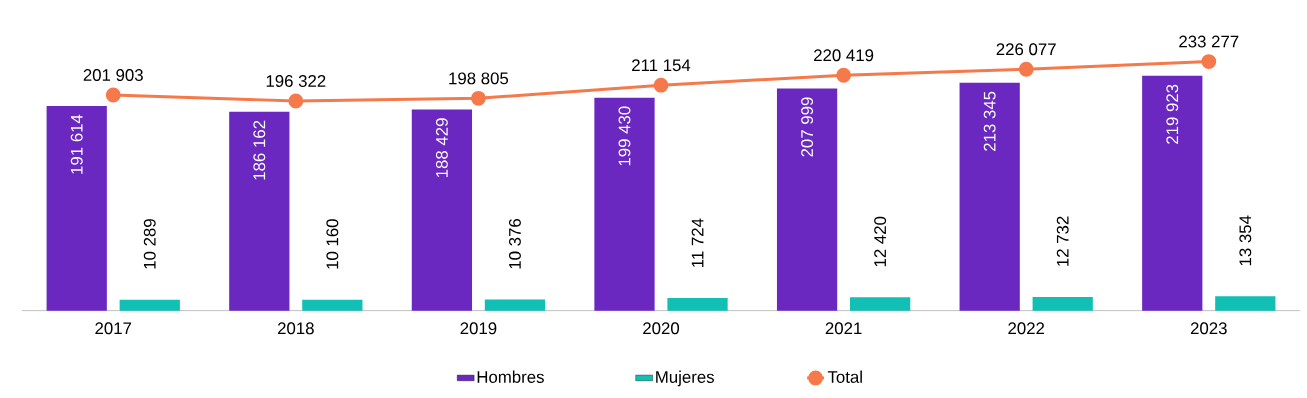 Image resolution: width=1307 pixels, height=398 pixels. I want to click on legend-label: Total, so click(844, 377).